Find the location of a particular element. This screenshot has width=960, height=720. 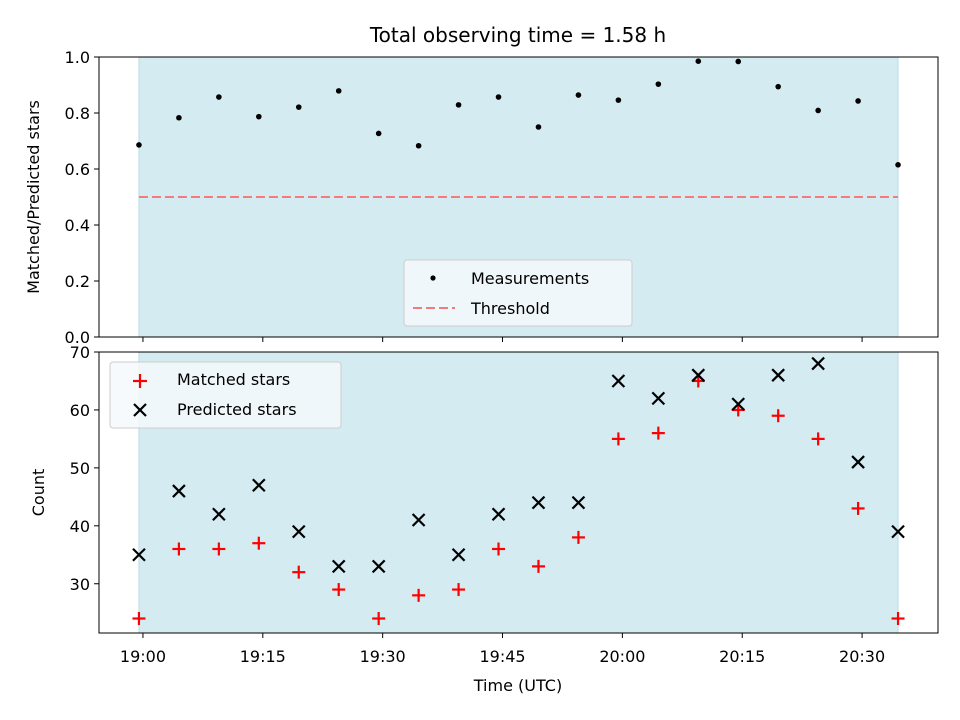

top-y-axis-label: Matched/Predicted stars is located at coordinates (33, 197).